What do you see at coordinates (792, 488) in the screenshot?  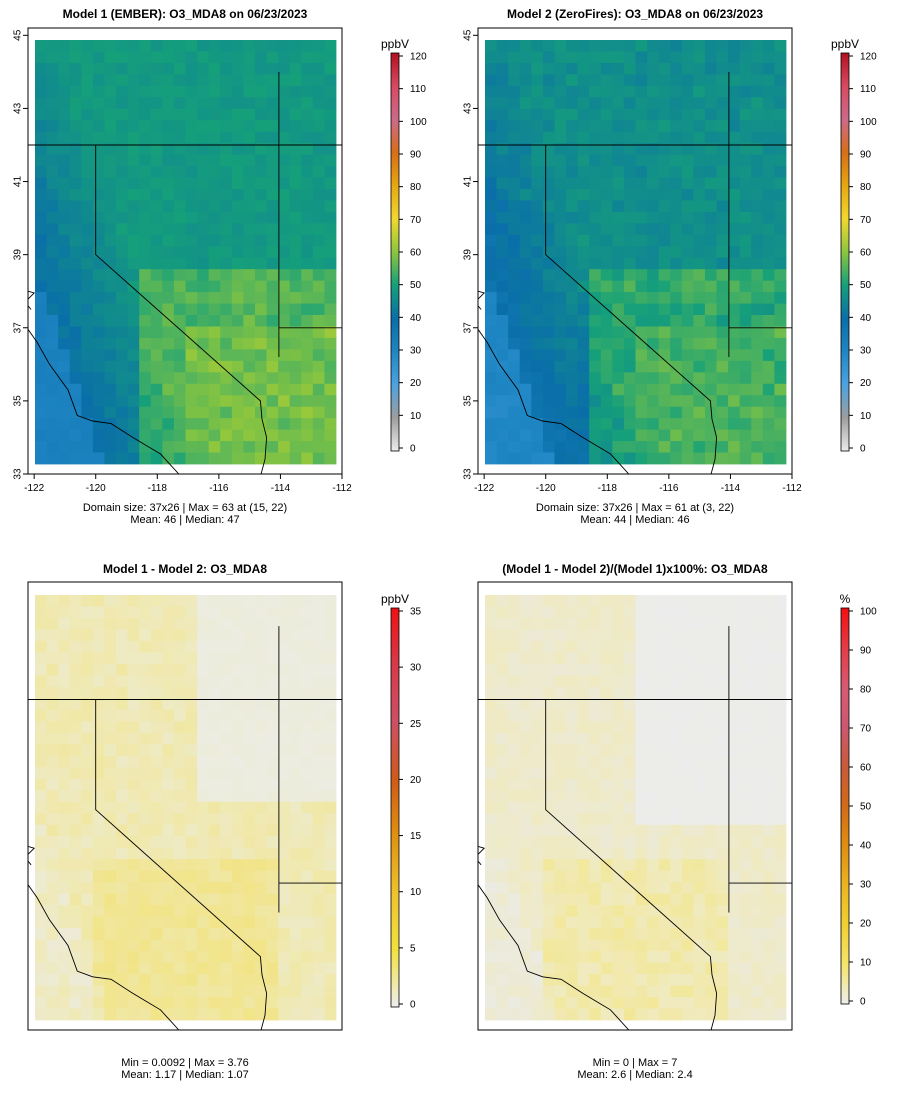 I see `x-tick-label: -112` at bounding box center [792, 488].